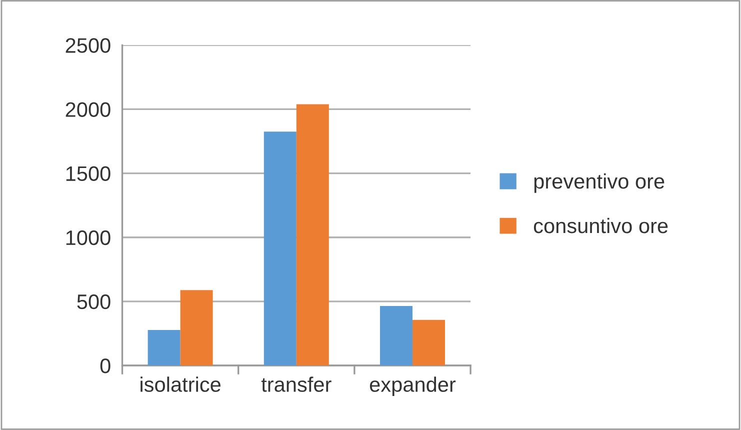  What do you see at coordinates (88, 238) in the screenshot?
I see `y-tick-label: 1000` at bounding box center [88, 238].